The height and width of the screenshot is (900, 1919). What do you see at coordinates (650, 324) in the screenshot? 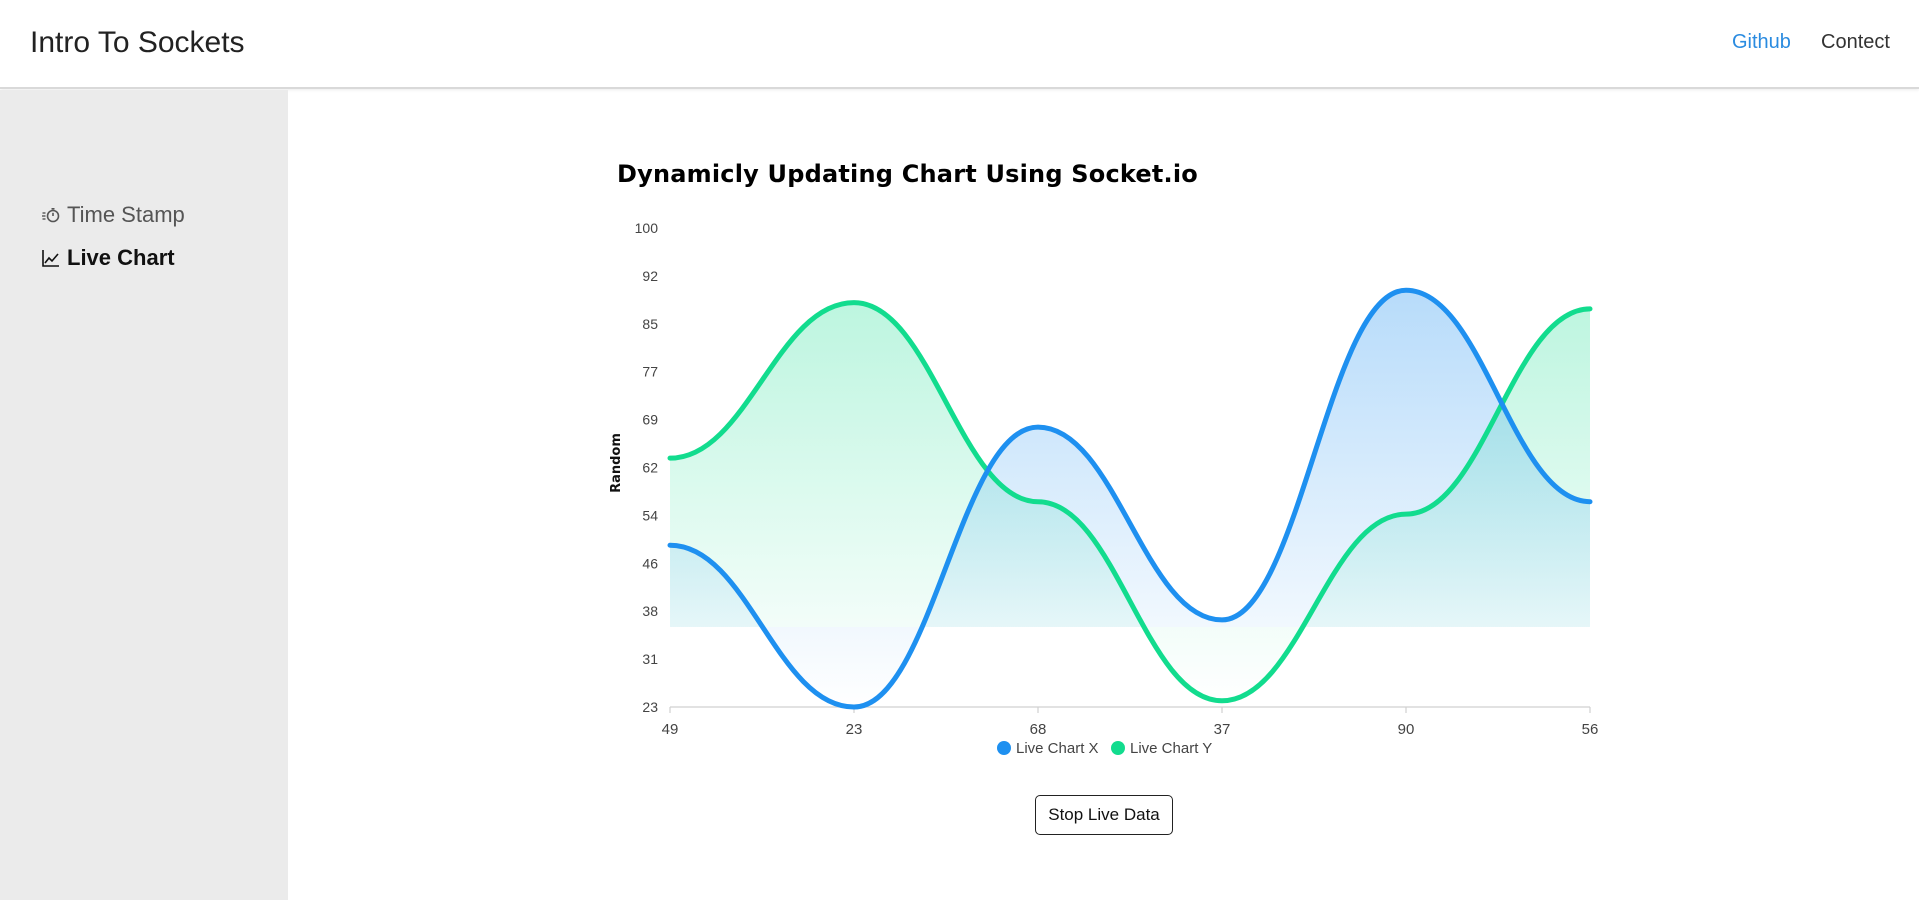
I see `y-tick-label: 85` at bounding box center [650, 324].